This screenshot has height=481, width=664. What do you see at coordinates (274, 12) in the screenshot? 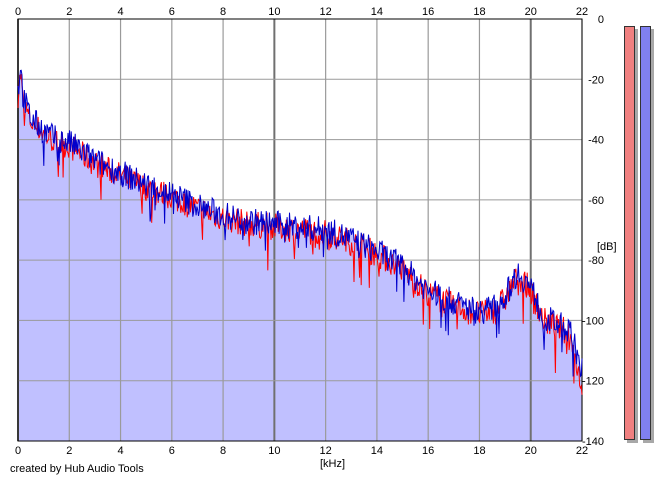
I see `x-tick-label-top: 10` at bounding box center [274, 12].